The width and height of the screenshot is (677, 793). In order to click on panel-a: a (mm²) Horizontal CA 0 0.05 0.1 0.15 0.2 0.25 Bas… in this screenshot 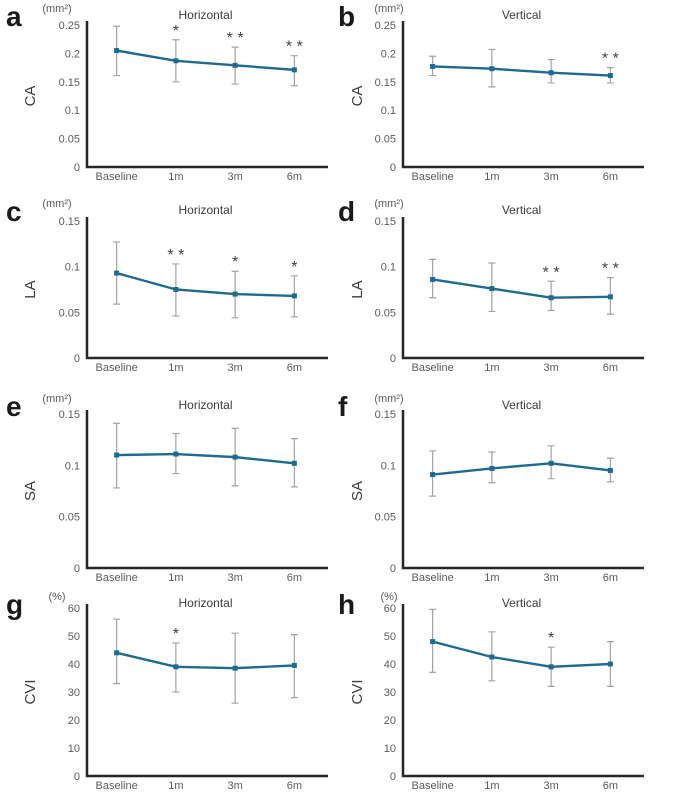, I will do `click(168, 97)`.